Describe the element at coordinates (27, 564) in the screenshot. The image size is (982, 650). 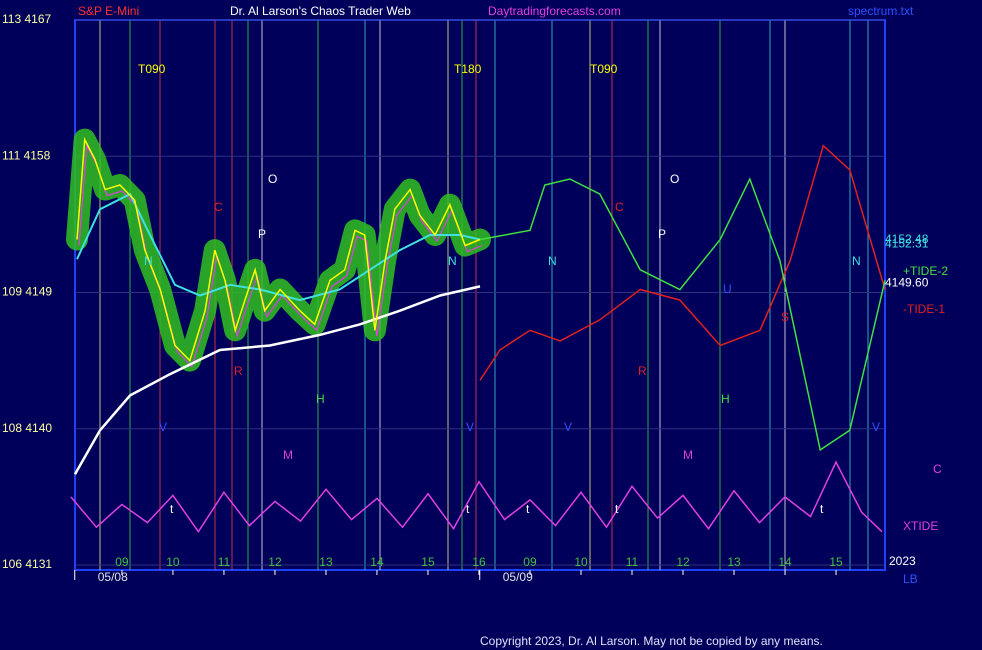
I see `y-tick-label: 106 4131` at that location.